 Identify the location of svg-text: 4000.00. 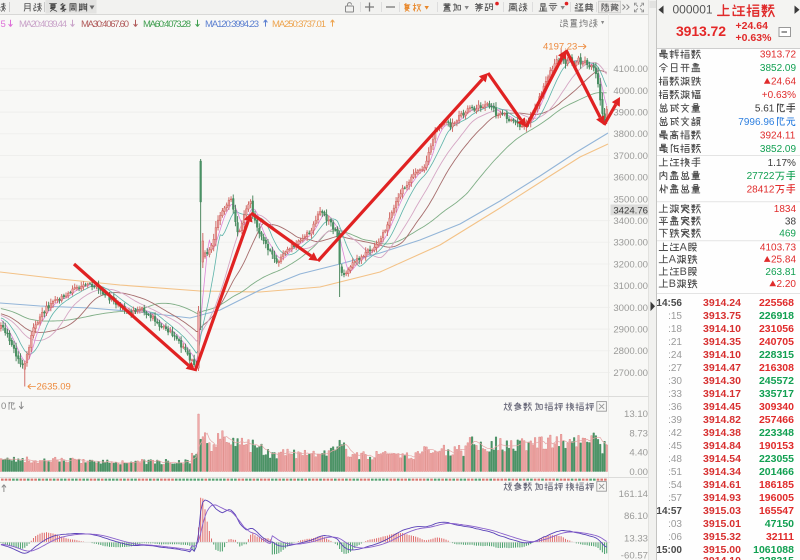
(630, 91).